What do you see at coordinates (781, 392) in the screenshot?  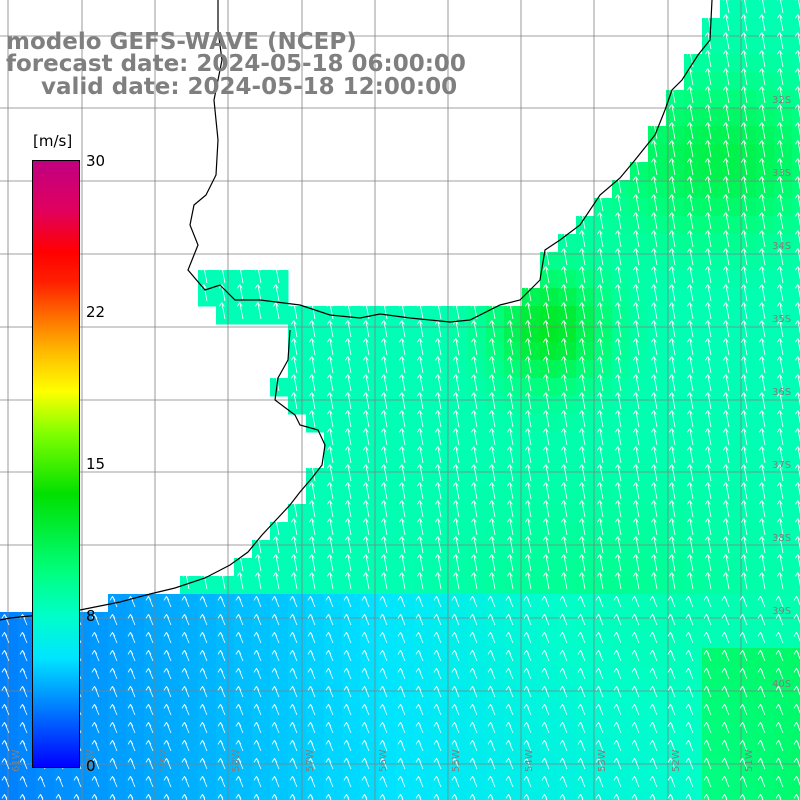 I see `lat-label: 36S` at bounding box center [781, 392].